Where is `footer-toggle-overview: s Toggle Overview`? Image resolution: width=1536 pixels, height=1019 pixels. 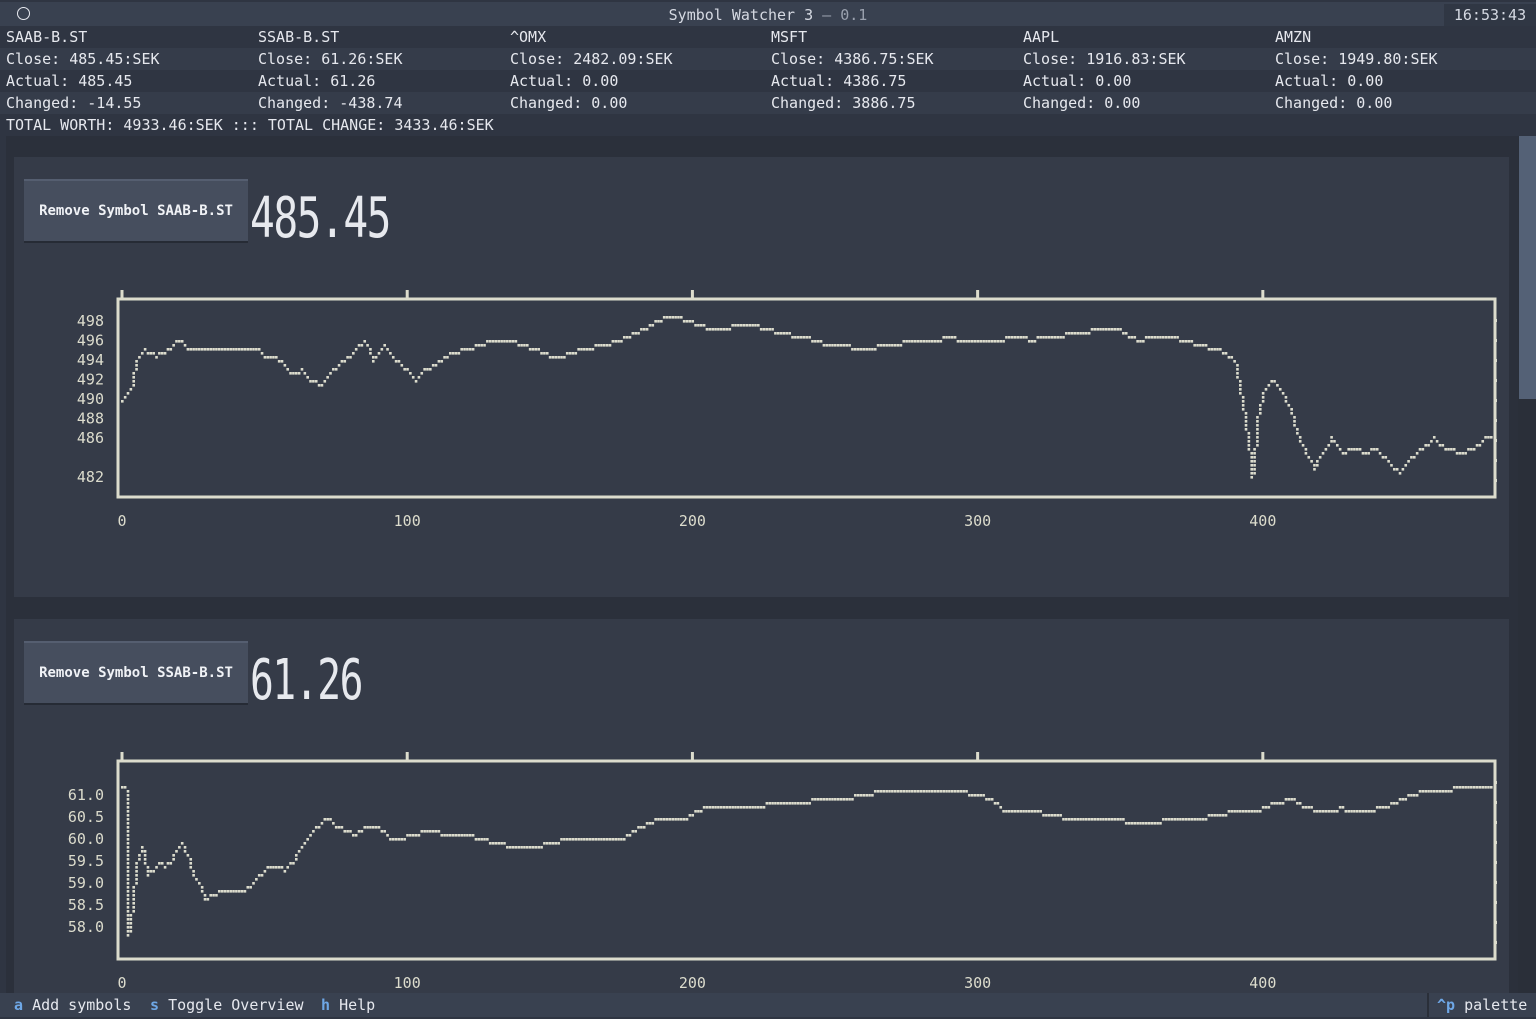 footer-toggle-overview: s Toggle Overview is located at coordinates (227, 1005).